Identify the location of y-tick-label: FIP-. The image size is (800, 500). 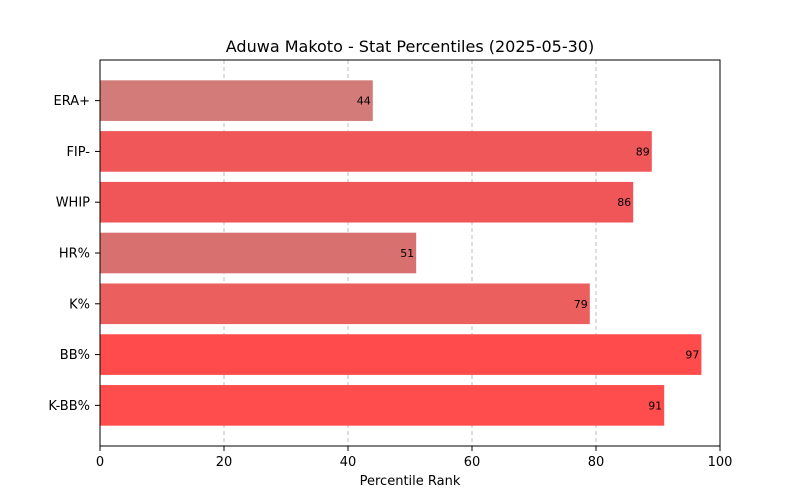
(78, 152).